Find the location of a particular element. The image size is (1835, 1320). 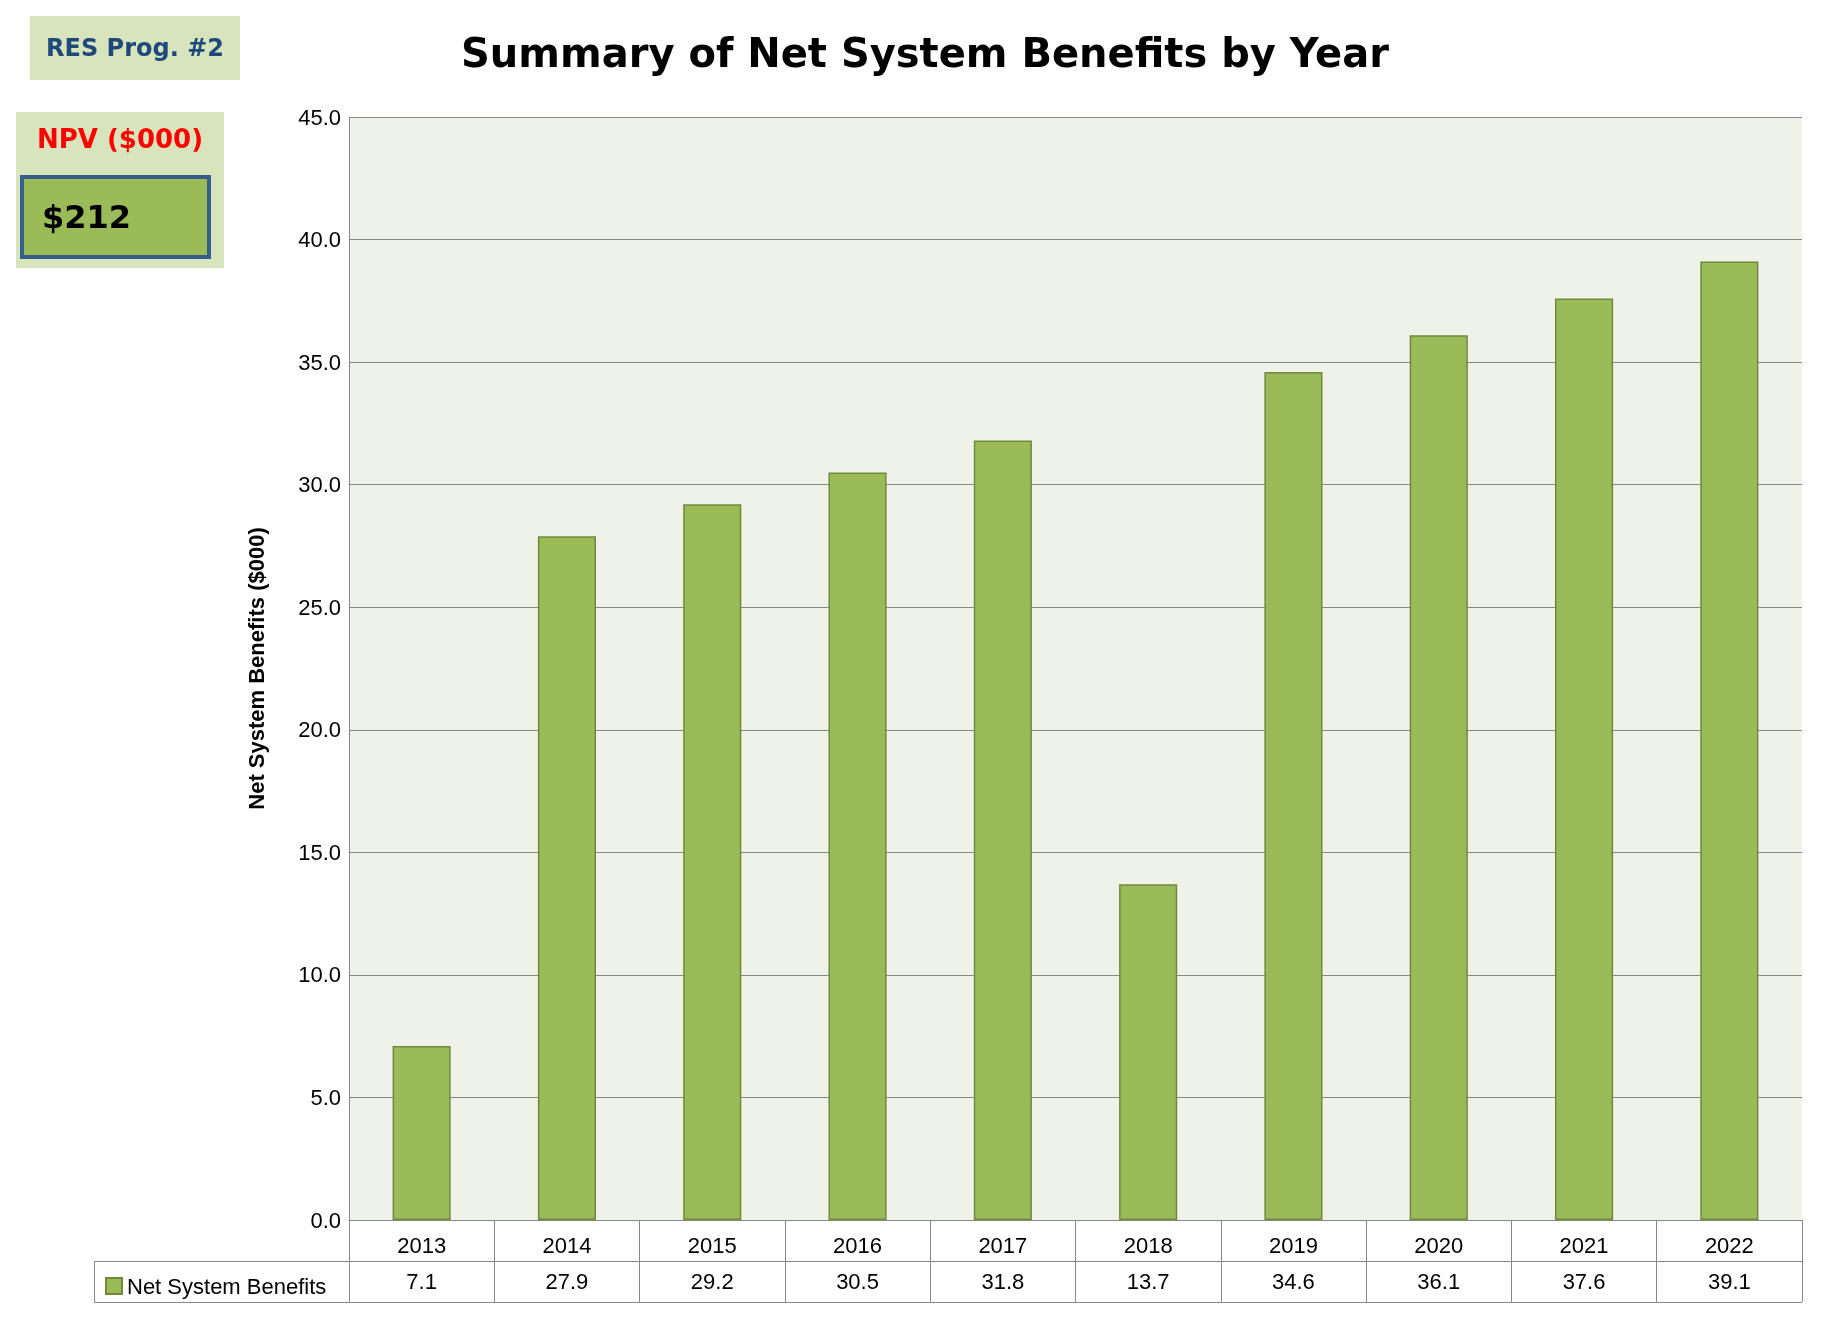

legend-label: Net System Benefits is located at coordinates (227, 1286).